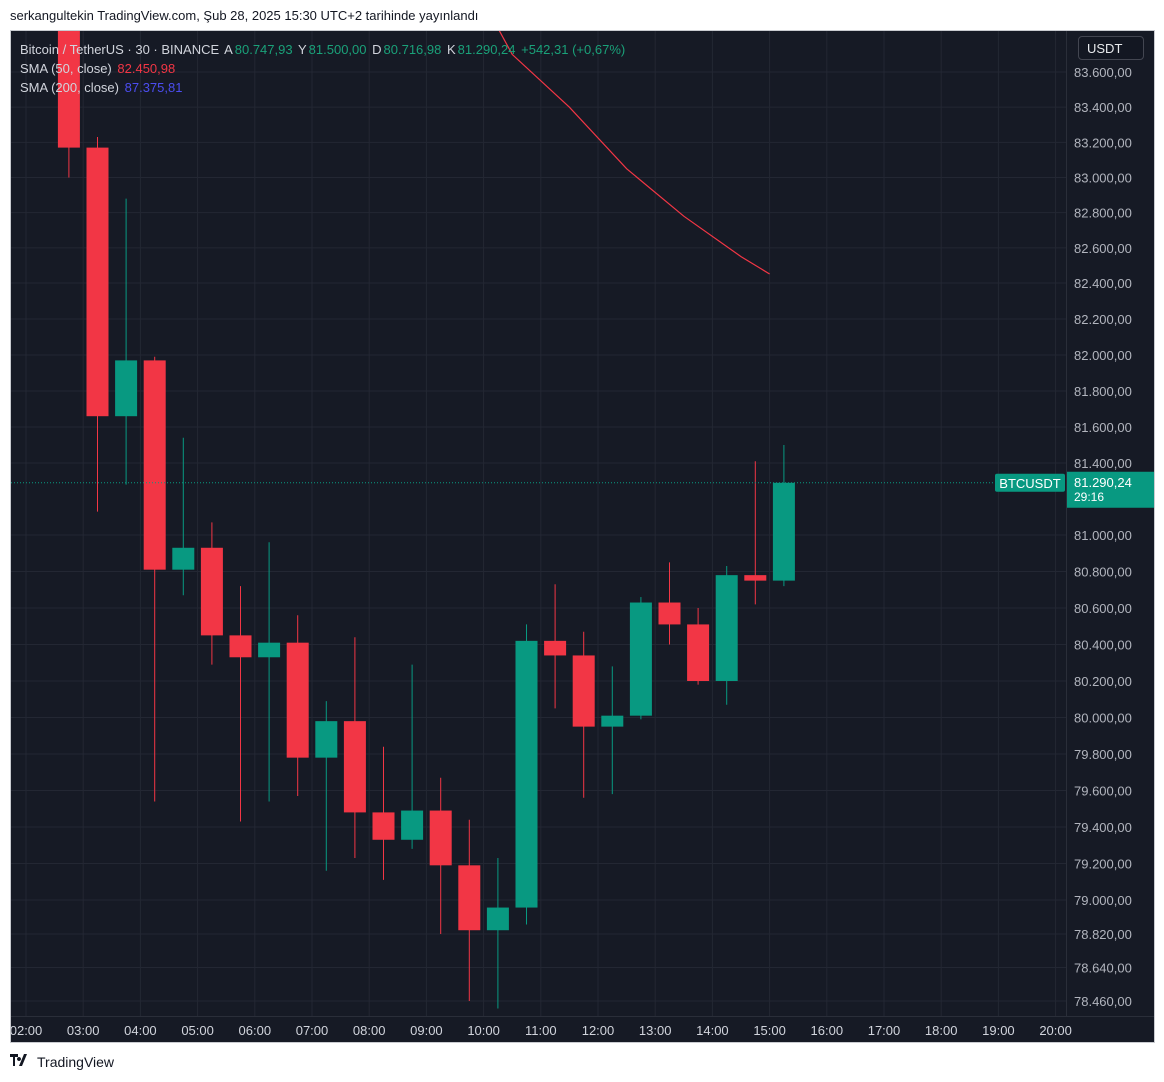 The image size is (1164, 1082). Describe the element at coordinates (337, 49) in the screenshot. I see `high-value: 81.500,00` at that location.